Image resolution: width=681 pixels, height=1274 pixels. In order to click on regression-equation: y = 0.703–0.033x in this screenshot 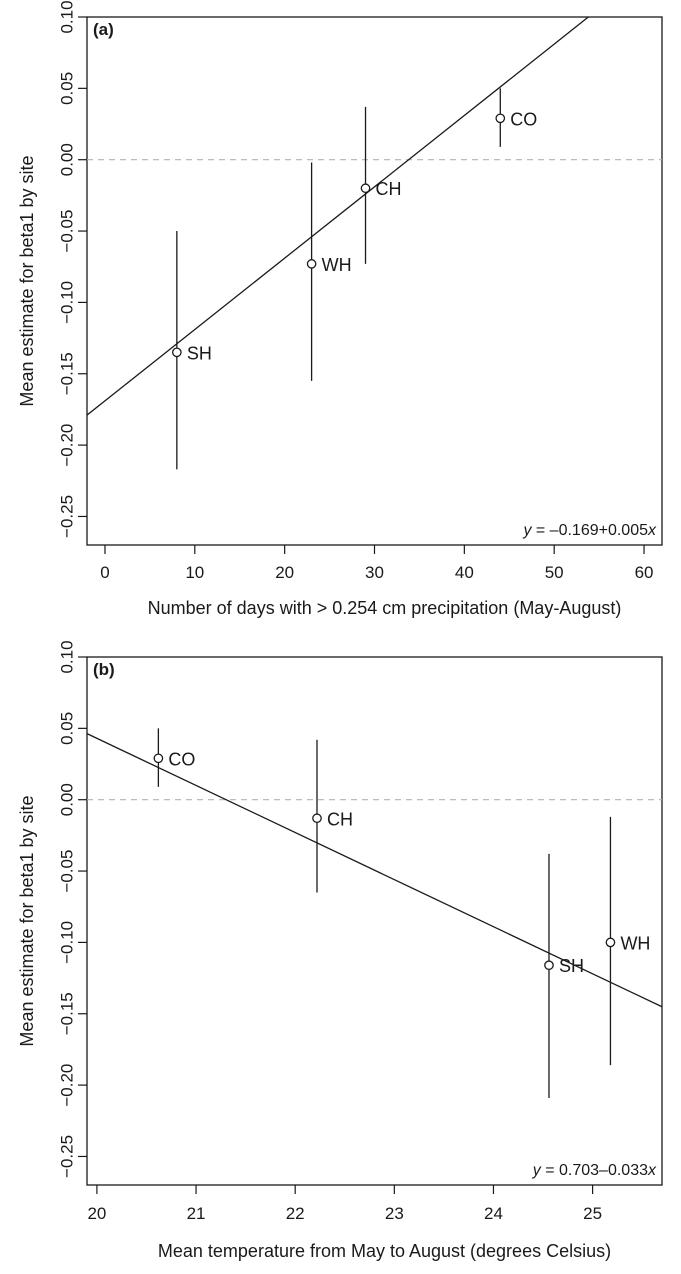, I will do `click(594, 1170)`.